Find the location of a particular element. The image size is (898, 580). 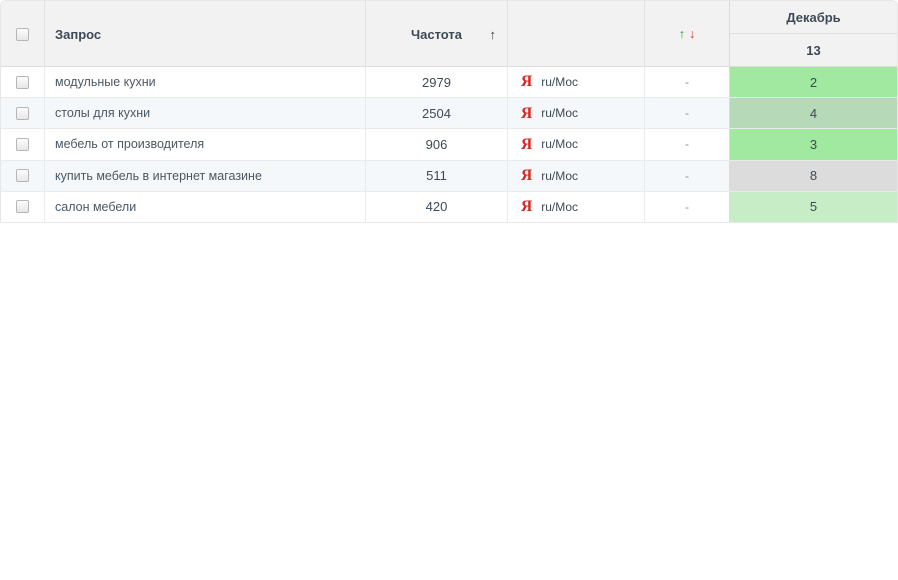

arrow-up-icon: ↑ is located at coordinates (681, 34).